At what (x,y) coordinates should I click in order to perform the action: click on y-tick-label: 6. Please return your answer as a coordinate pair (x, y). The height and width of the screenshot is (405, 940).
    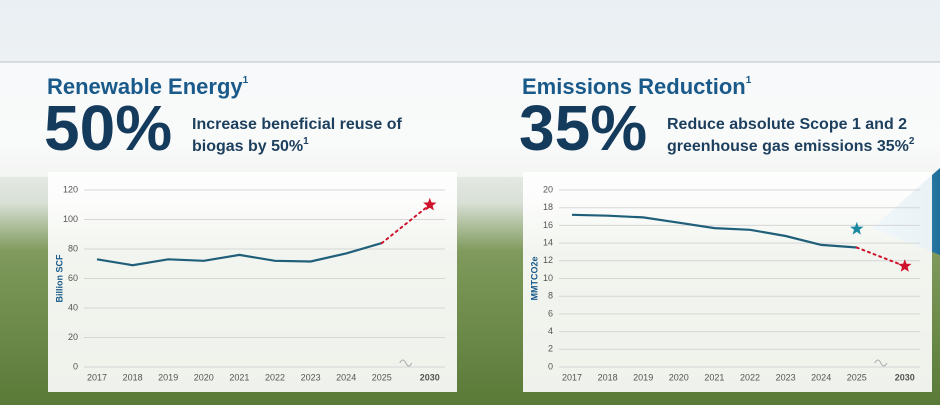
    Looking at the image, I should click on (550, 313).